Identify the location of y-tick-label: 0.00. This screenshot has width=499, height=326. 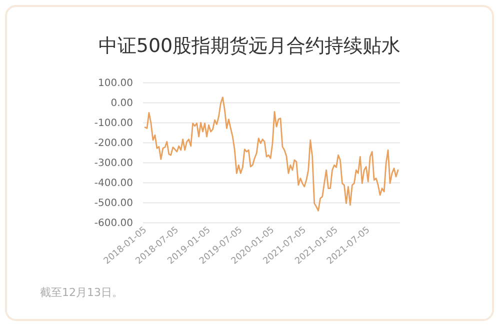
(121, 104).